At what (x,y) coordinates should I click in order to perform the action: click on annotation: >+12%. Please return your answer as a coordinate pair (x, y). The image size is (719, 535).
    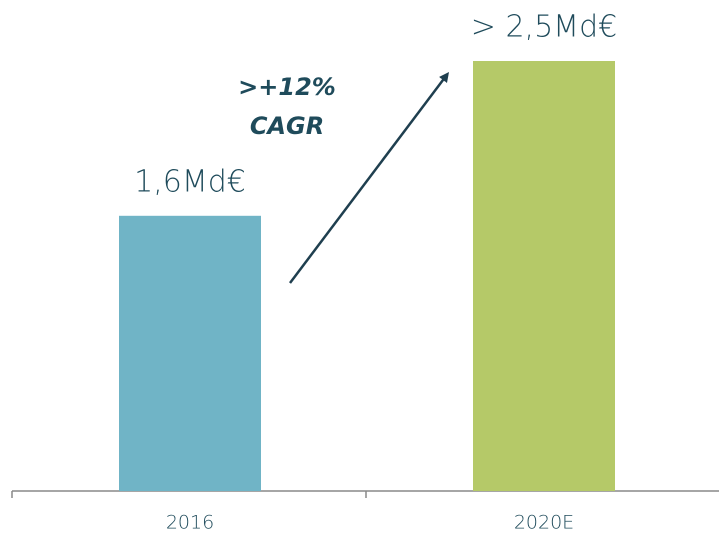
    Looking at the image, I should click on (287, 87).